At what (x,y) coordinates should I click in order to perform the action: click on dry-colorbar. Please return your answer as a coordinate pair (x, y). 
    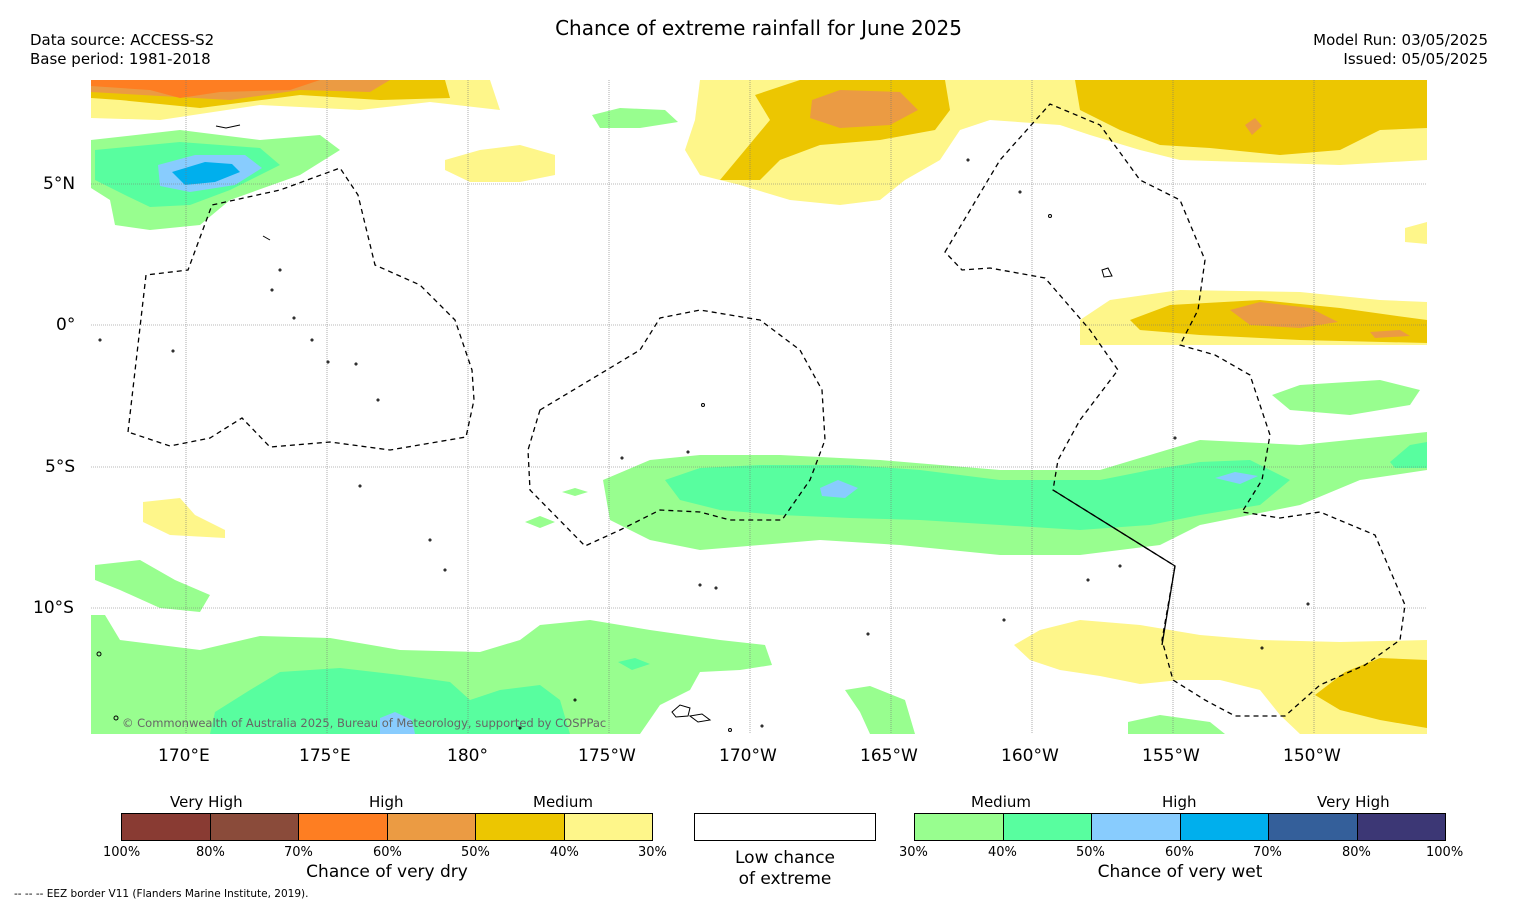
    Looking at the image, I should click on (387, 827).